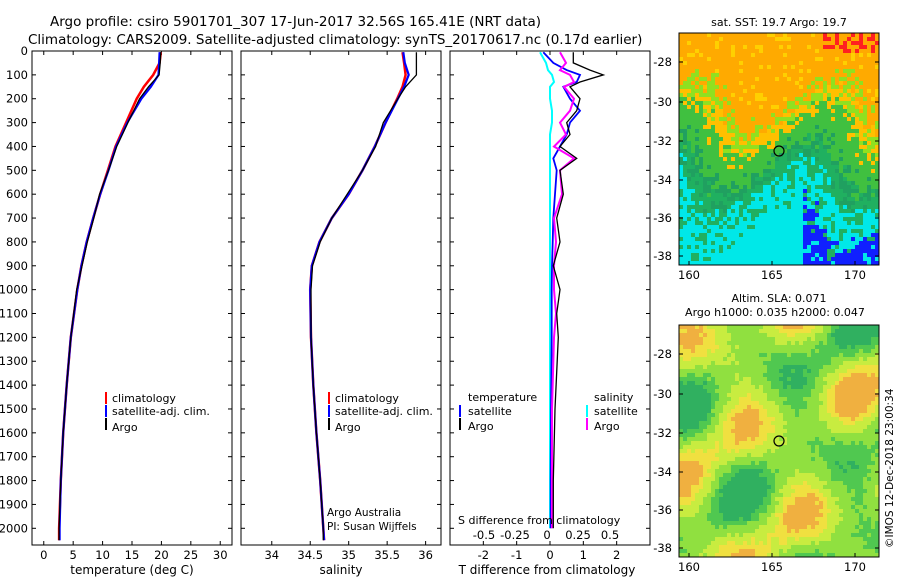 Image resolution: width=900 pixels, height=580 pixels. I want to click on x-tick-label: 0, so click(43, 555).